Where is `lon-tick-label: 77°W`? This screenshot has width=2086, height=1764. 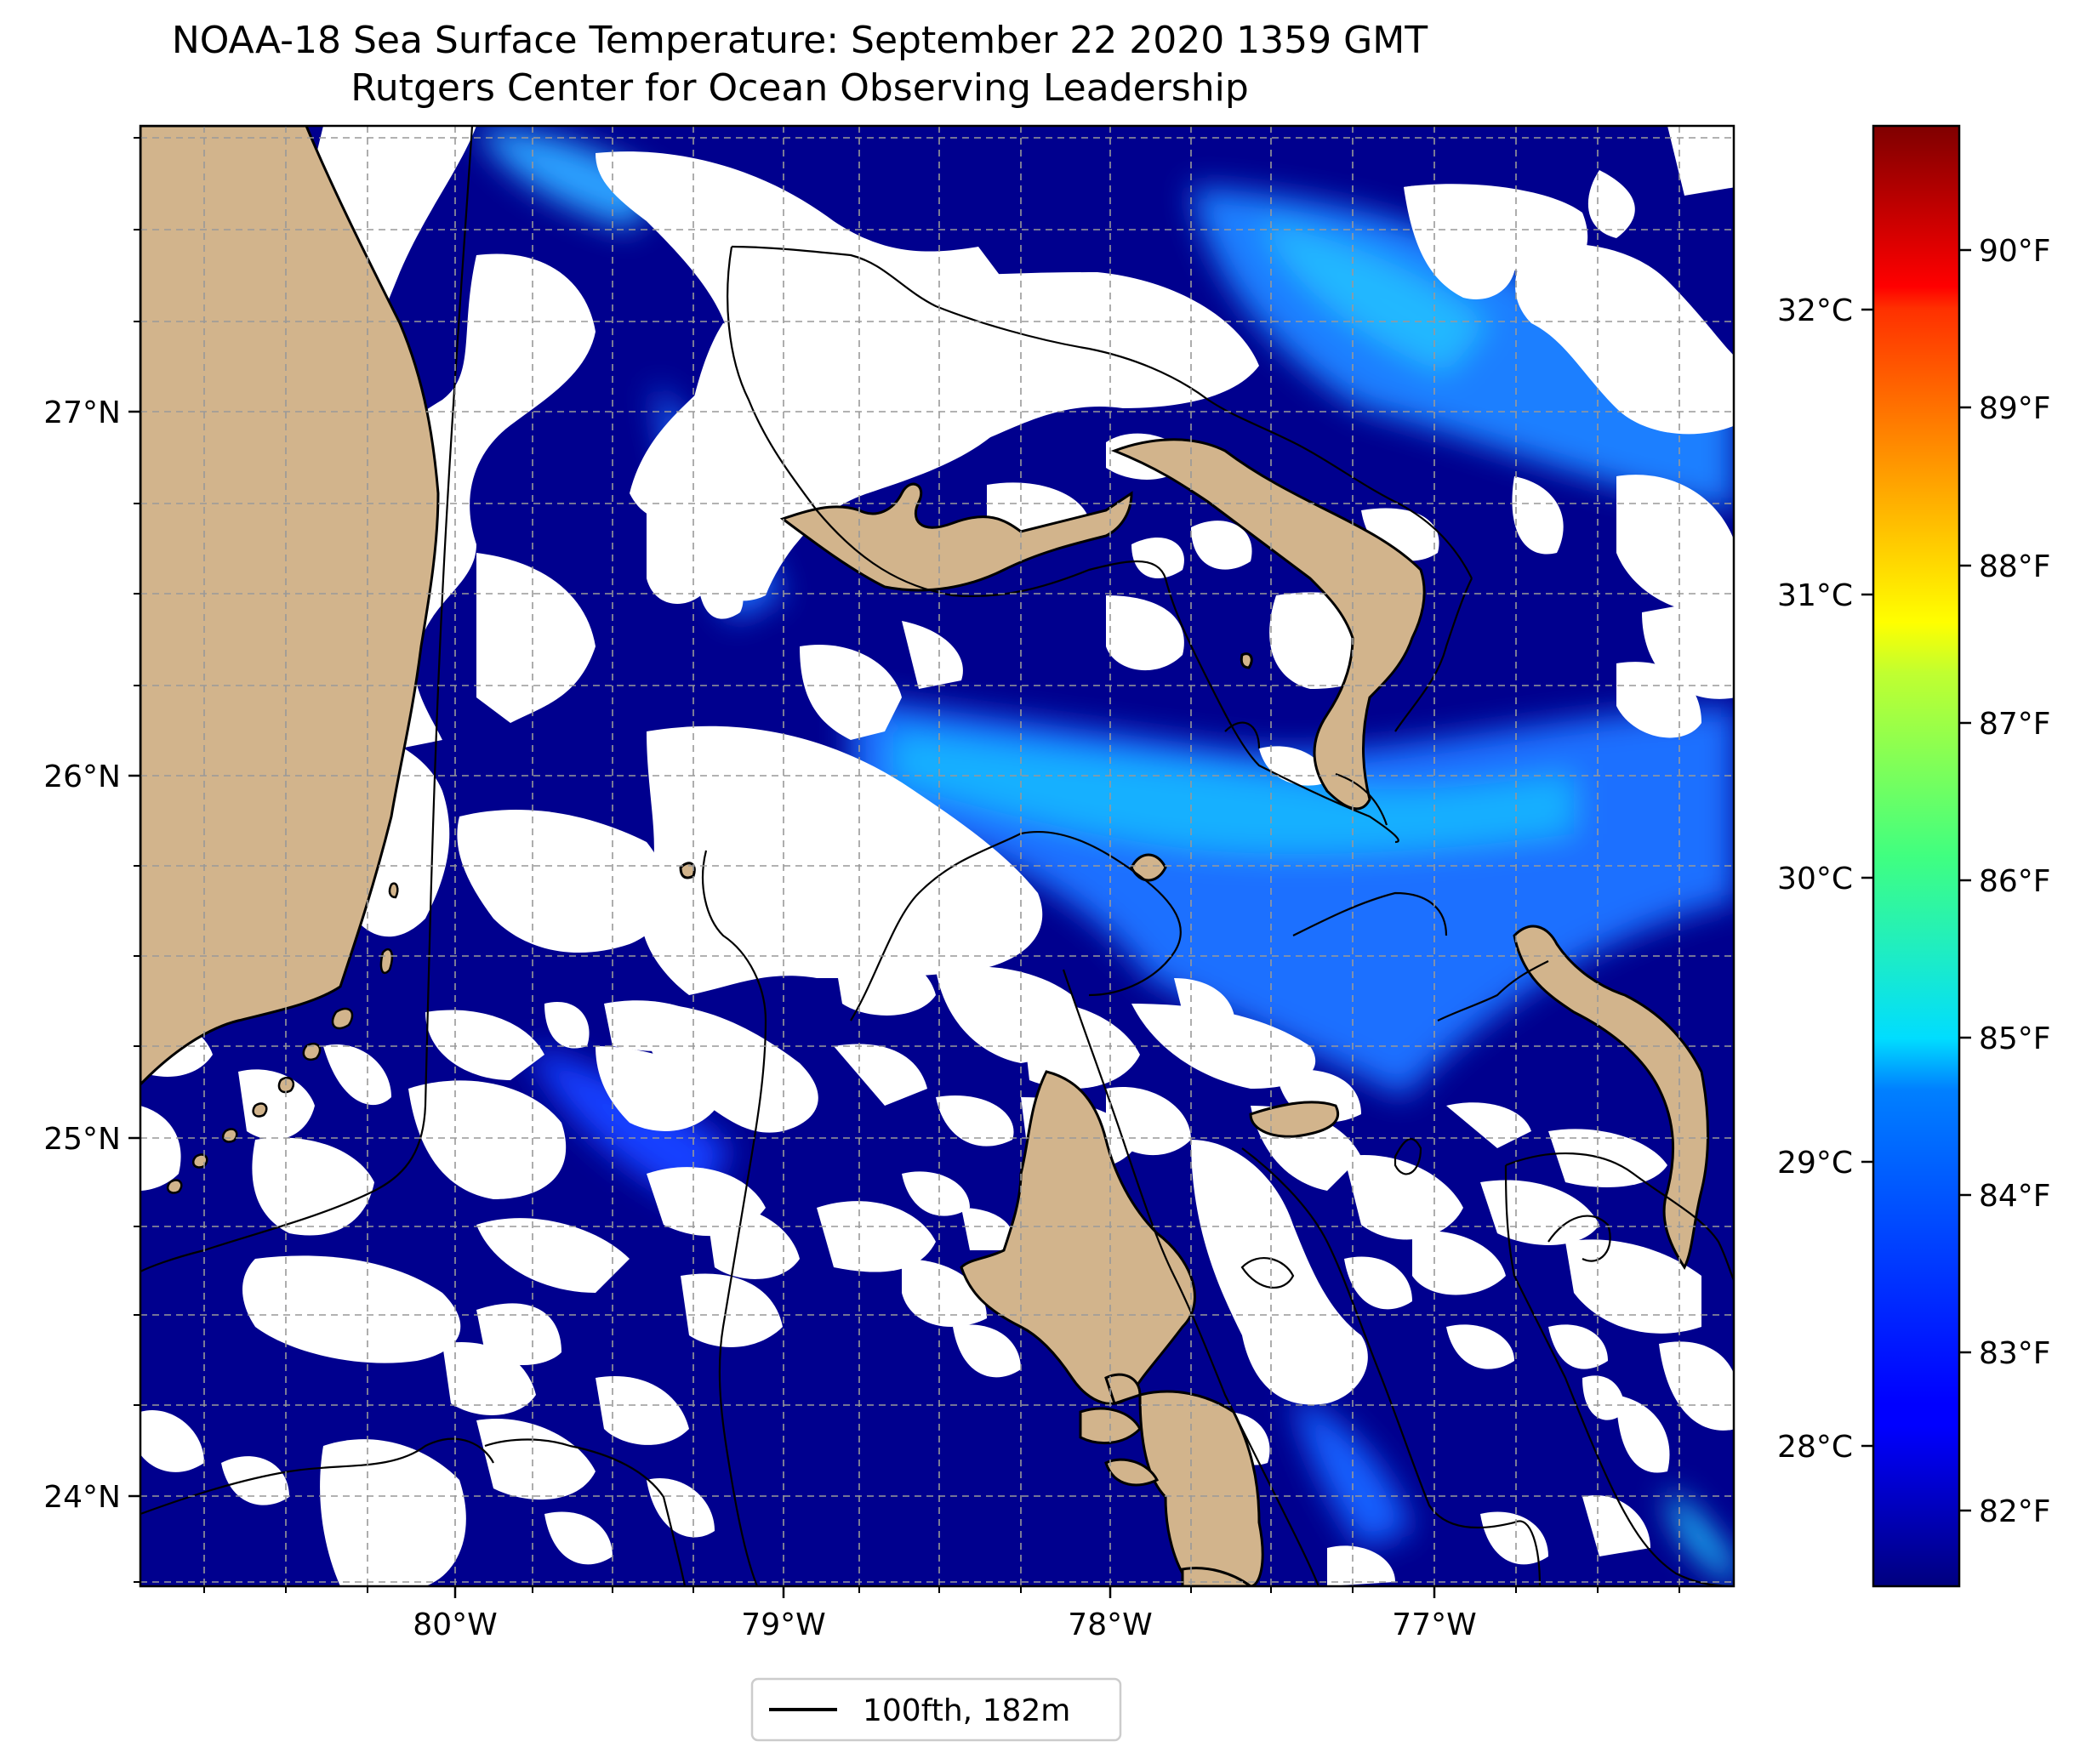 lon-tick-label: 77°W is located at coordinates (1434, 1625).